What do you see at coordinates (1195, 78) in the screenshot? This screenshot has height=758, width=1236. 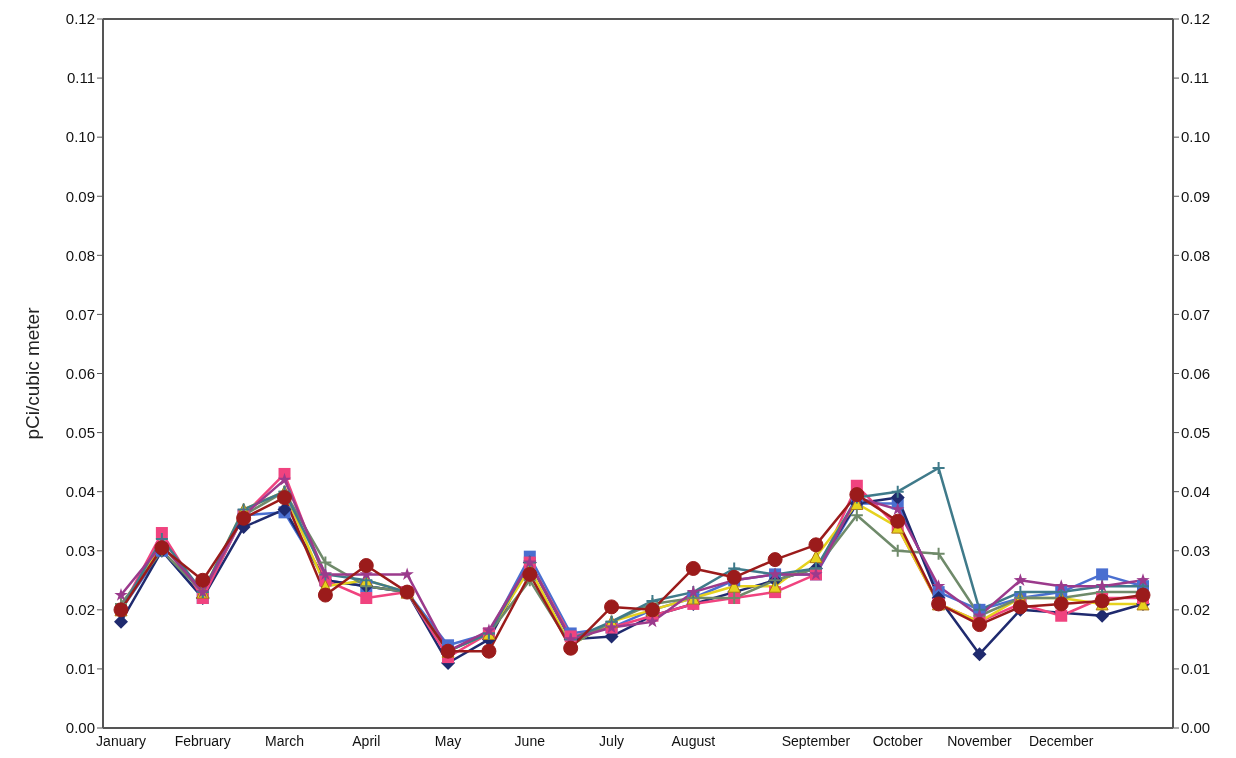 I see `y2-tick-label: 0.11` at bounding box center [1195, 78].